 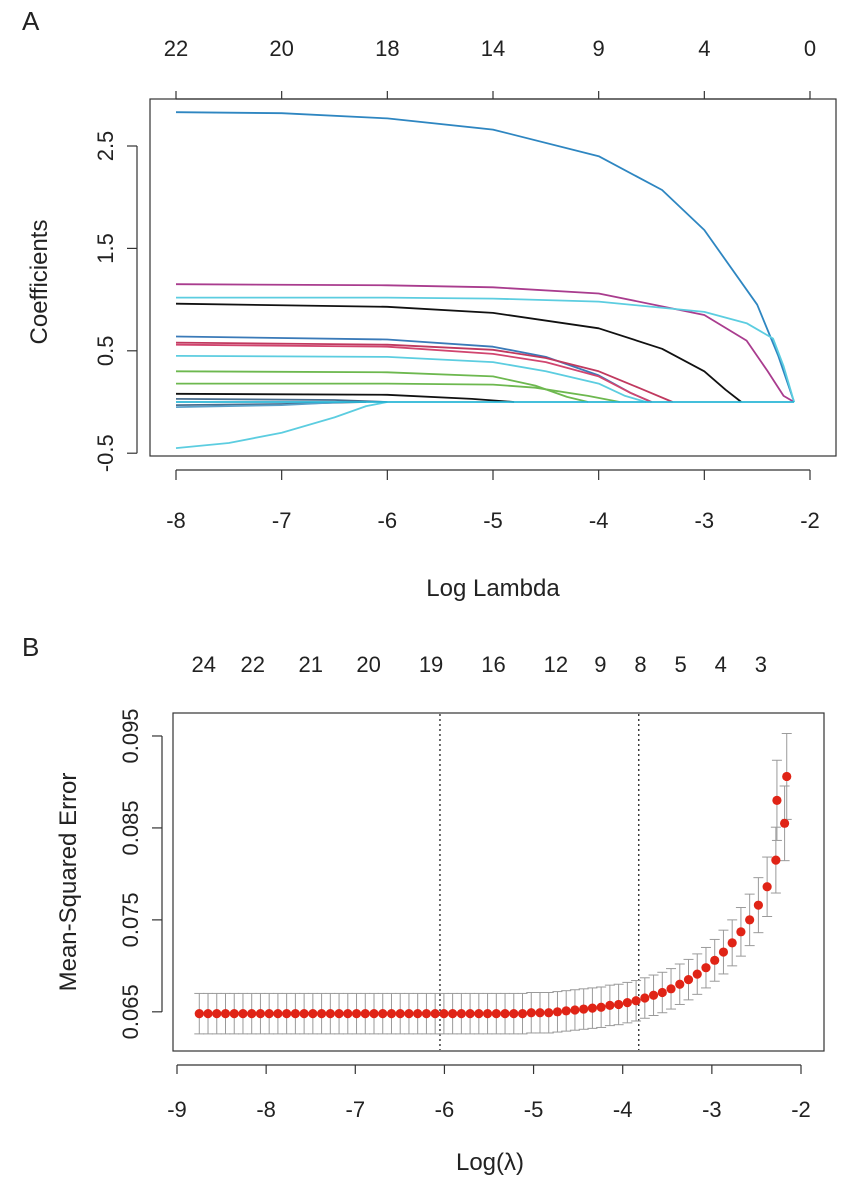 What do you see at coordinates (31, 21) in the screenshot?
I see `panel-a-letter: A` at bounding box center [31, 21].